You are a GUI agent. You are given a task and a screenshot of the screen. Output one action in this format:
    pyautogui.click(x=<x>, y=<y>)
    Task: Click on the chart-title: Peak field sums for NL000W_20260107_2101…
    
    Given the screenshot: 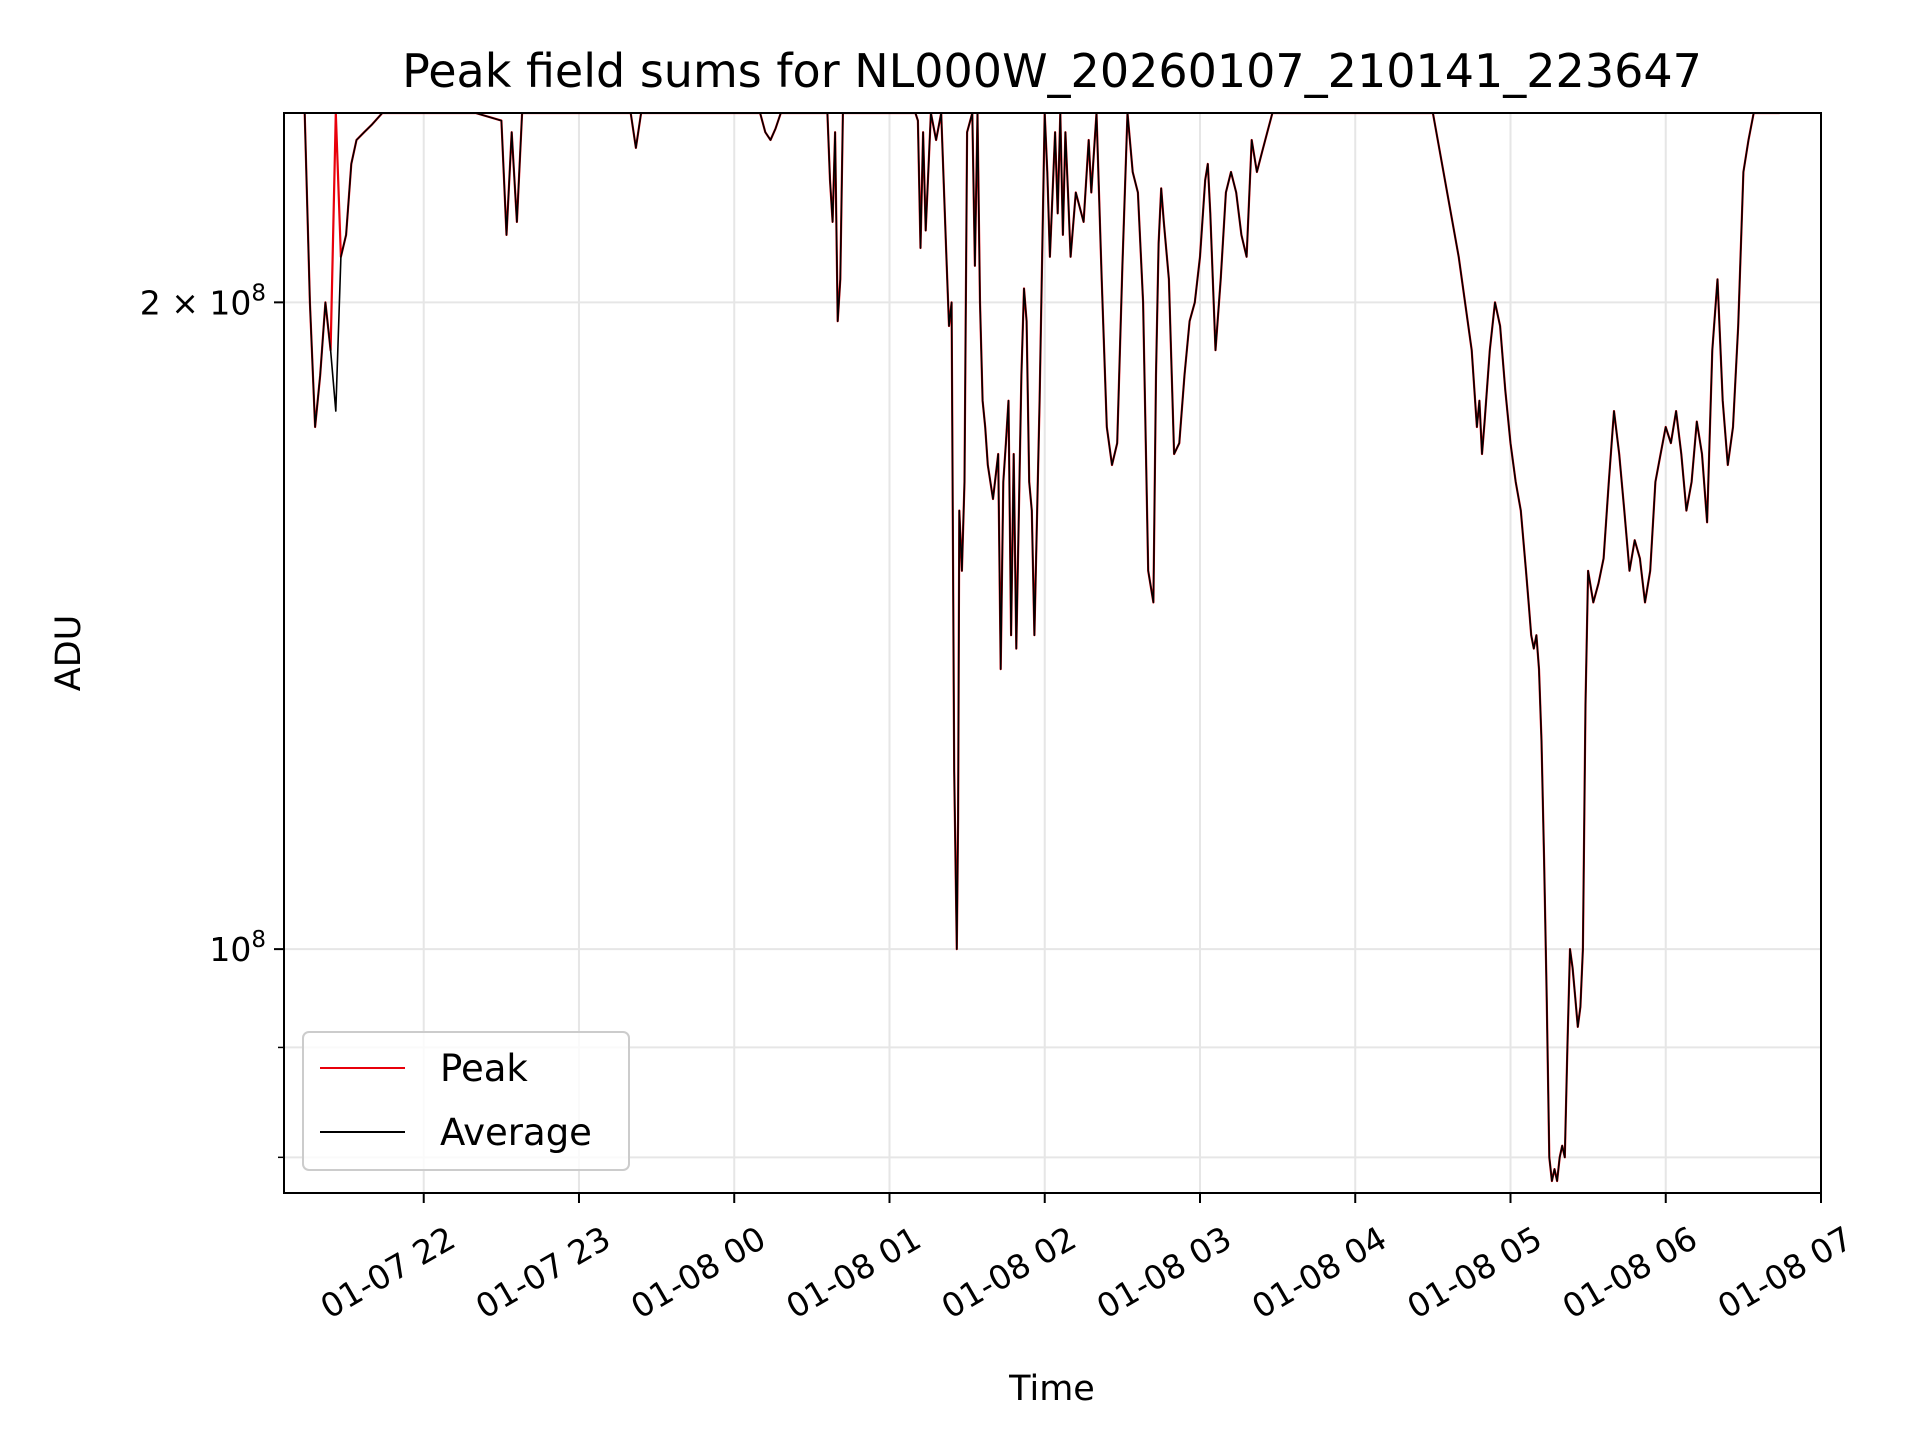 What is the action you would take?
    pyautogui.click(x=1052, y=71)
    